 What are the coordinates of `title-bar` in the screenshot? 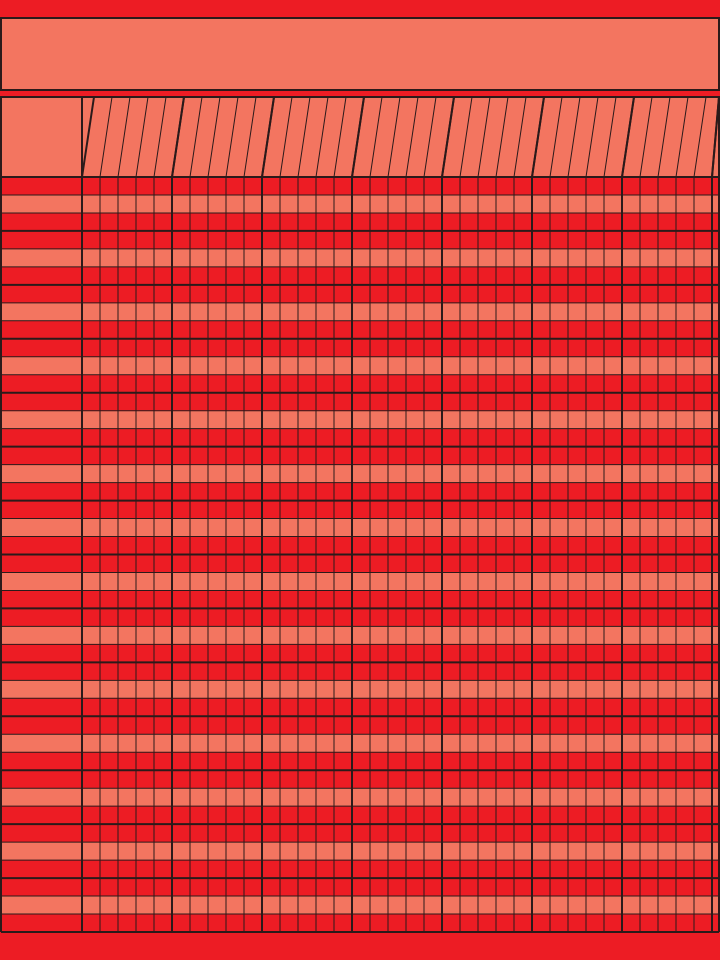 It's located at (360, 54).